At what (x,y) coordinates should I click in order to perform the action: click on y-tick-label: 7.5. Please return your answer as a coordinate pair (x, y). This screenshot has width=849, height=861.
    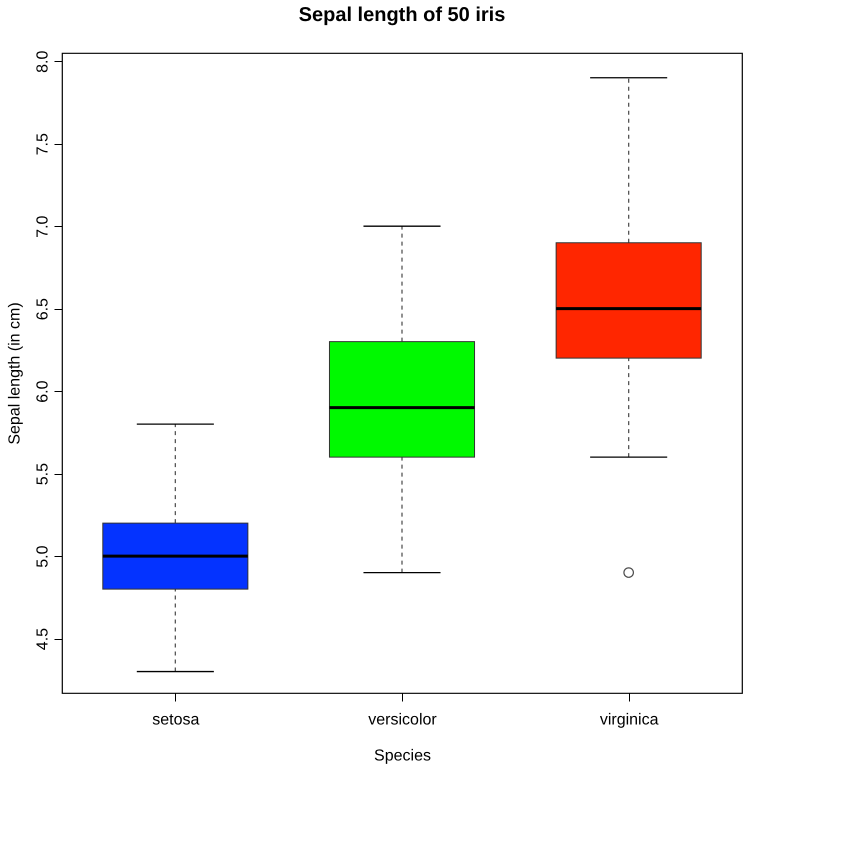
    Looking at the image, I should click on (43, 144).